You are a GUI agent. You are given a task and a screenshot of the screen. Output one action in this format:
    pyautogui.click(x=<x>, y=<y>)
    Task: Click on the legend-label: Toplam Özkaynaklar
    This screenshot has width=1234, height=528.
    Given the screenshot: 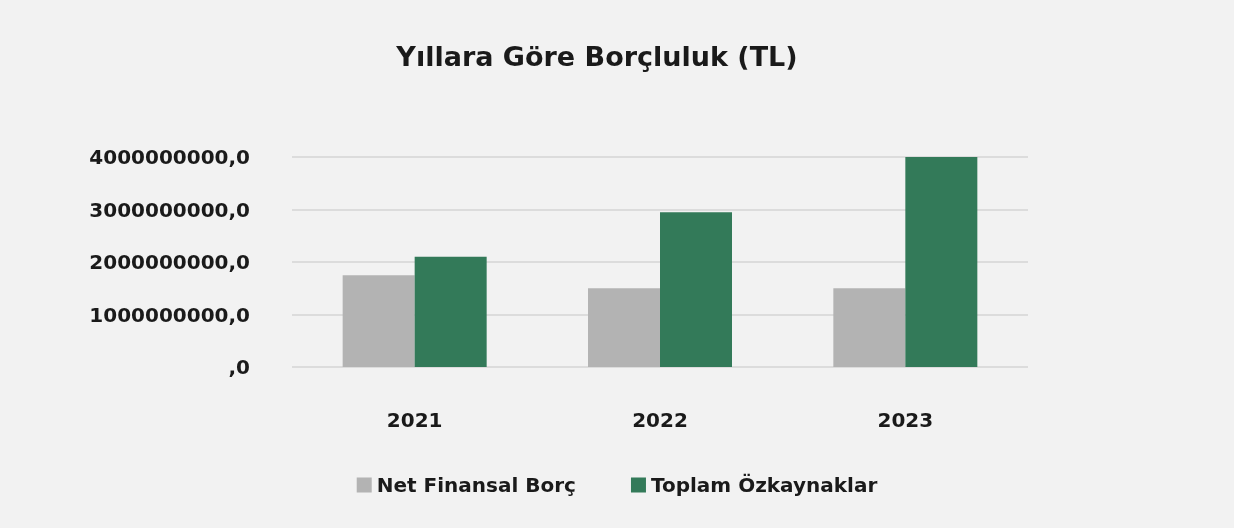 What is the action you would take?
    pyautogui.click(x=764, y=485)
    